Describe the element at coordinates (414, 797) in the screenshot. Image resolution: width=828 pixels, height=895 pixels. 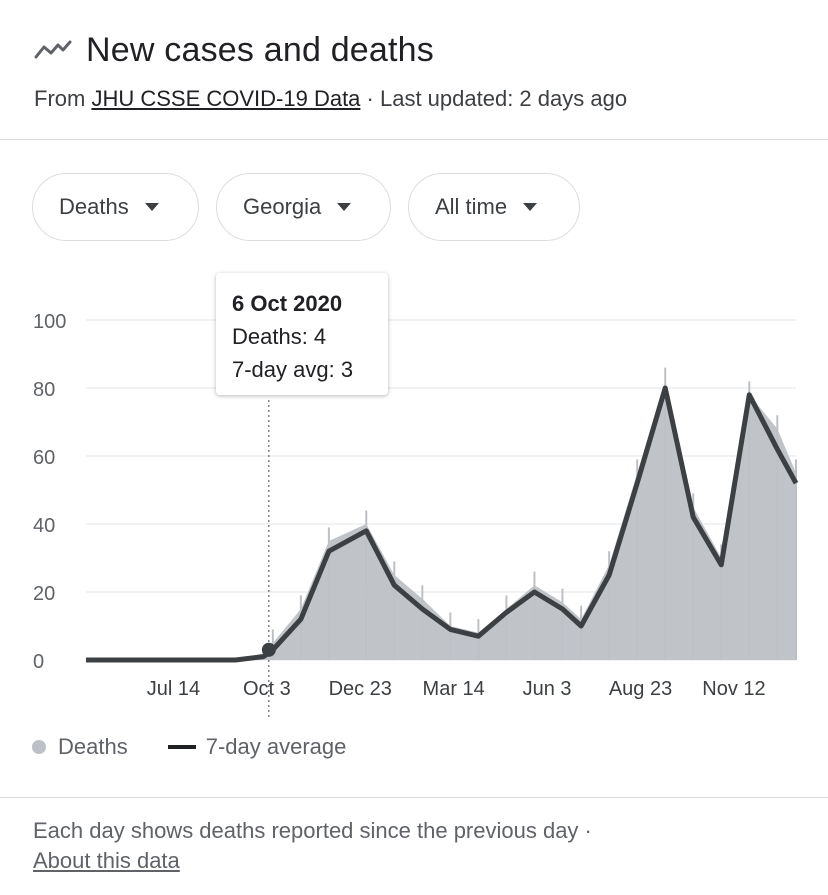
I see `footer-divider` at that location.